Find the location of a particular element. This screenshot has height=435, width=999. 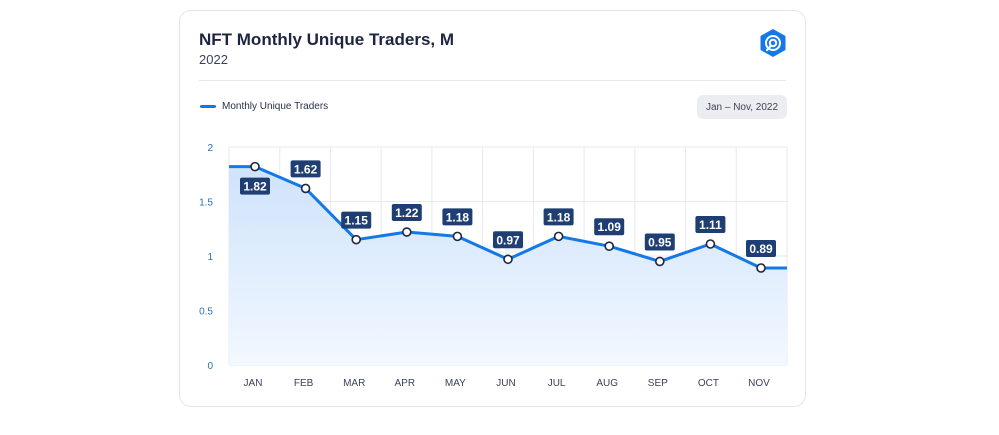

y-tick-label: 1 is located at coordinates (210, 257).